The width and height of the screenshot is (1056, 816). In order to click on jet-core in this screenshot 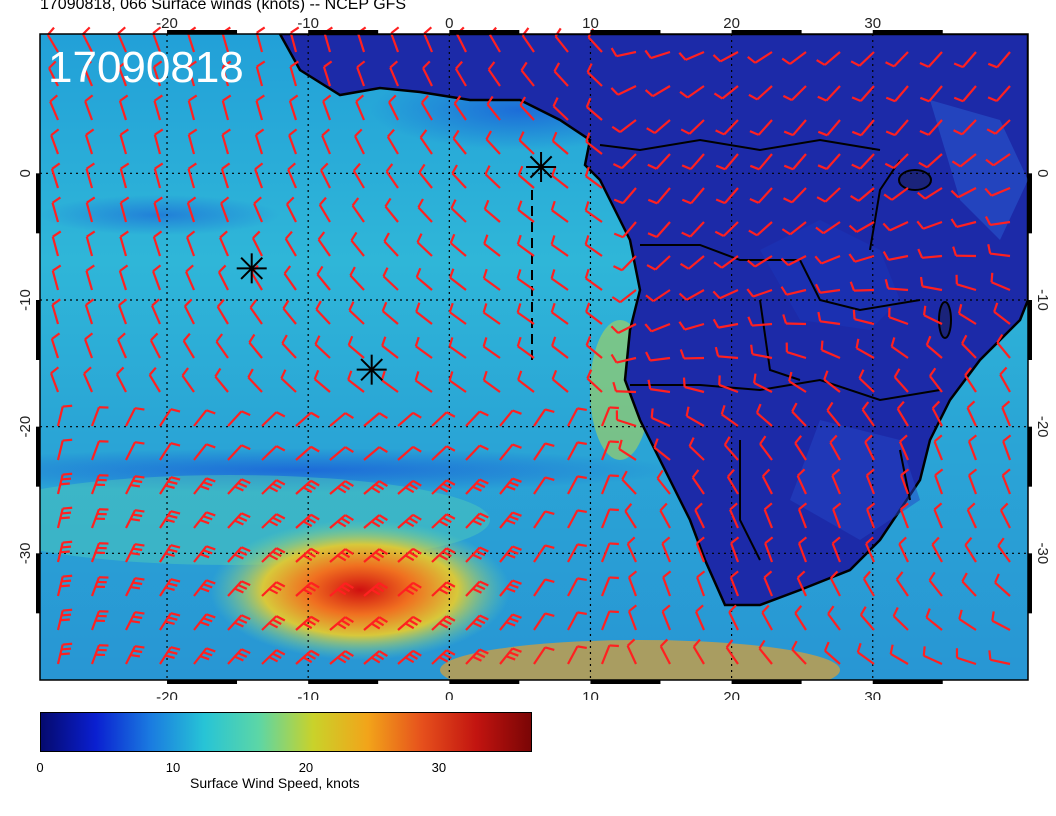, I will do `click(360, 590)`.